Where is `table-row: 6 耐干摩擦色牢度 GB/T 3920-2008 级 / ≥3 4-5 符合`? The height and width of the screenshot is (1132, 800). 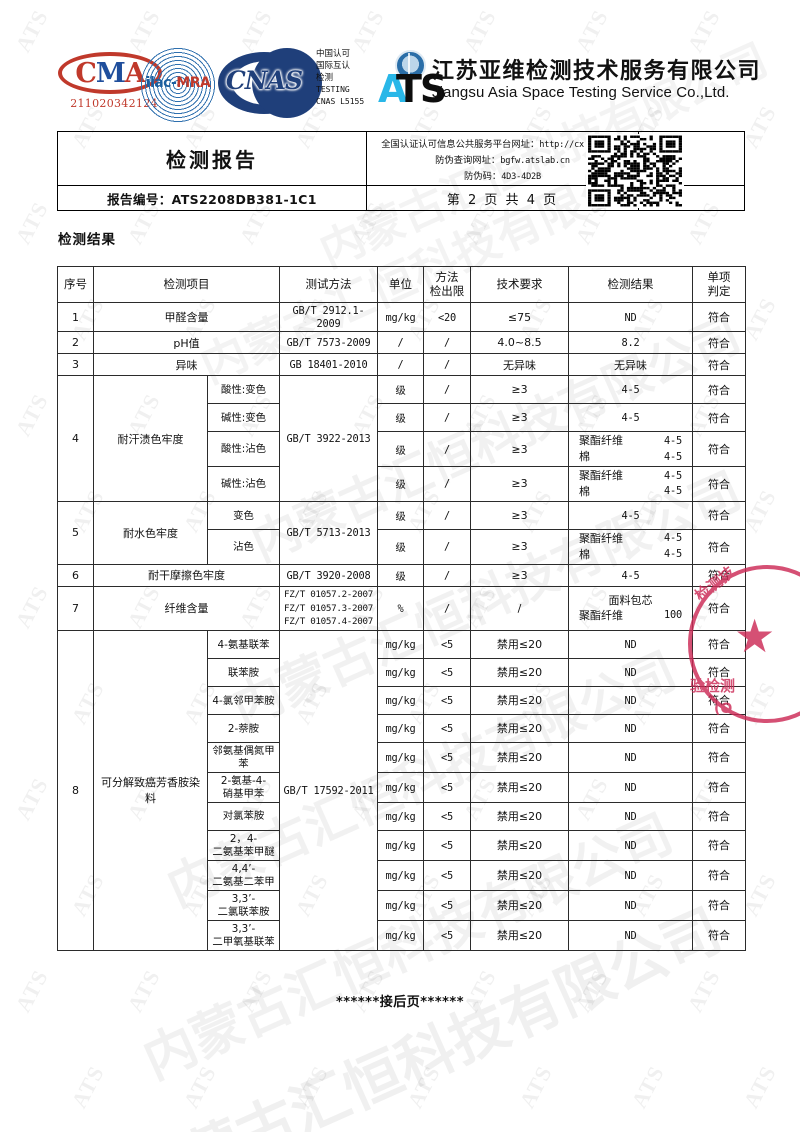
table-row: 6 耐干摩擦色牢度 GB/T 3920-2008 级 / ≥3 4-5 符合 is located at coordinates (401, 575).